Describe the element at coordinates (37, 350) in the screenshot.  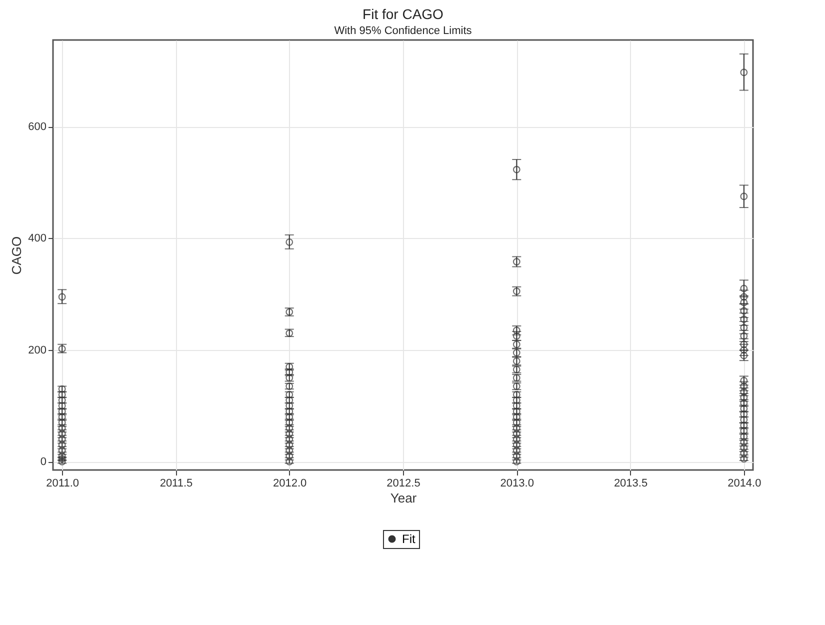
I see `y-tick-label: 200` at that location.